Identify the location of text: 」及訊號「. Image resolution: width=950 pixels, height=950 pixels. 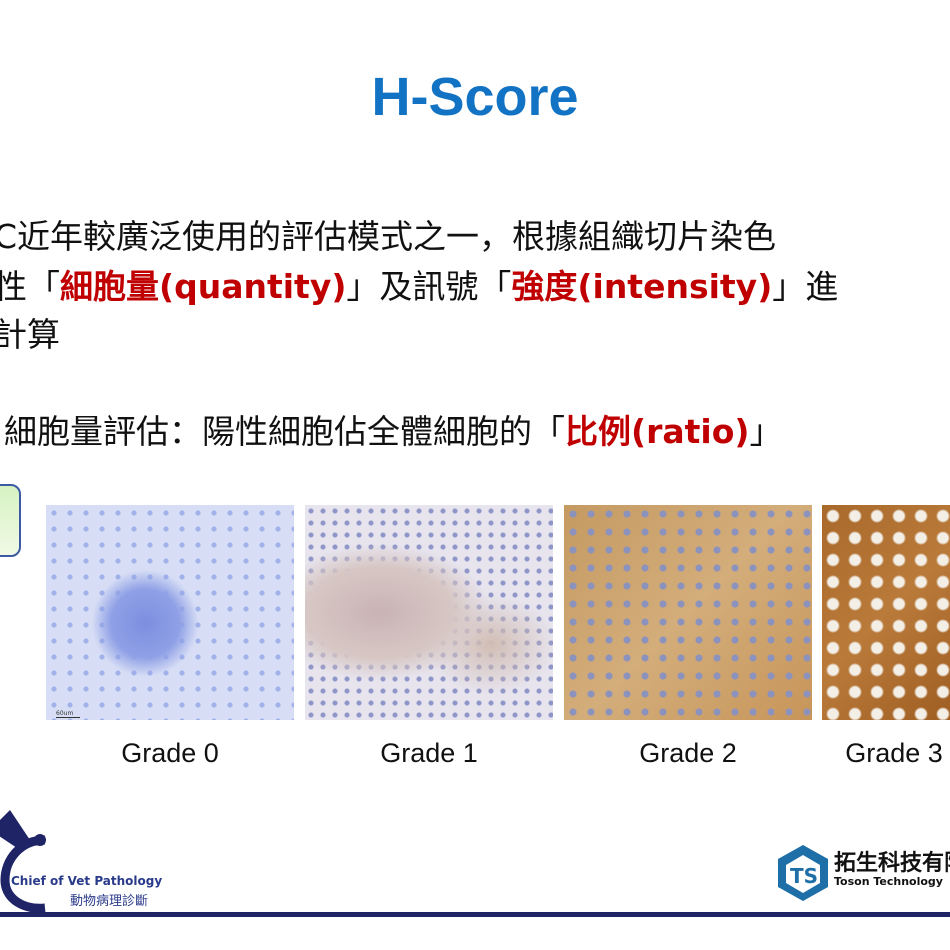
(429, 286).